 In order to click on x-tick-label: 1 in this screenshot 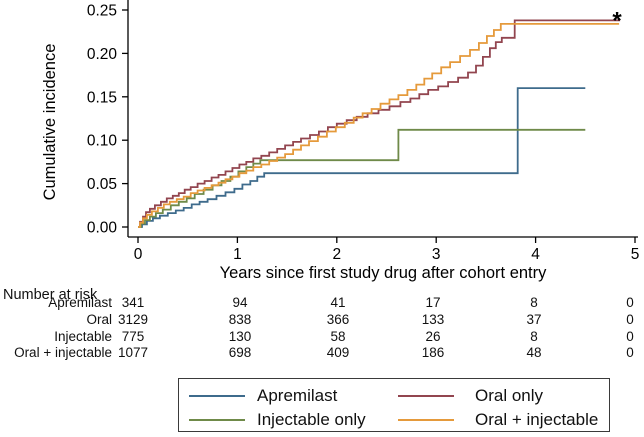, I will do `click(237, 254)`.